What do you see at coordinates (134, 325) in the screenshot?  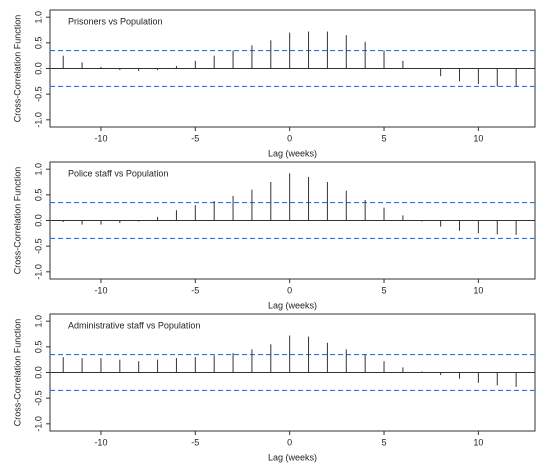 I see `panel-title: Administrative staff vs Population` at bounding box center [134, 325].